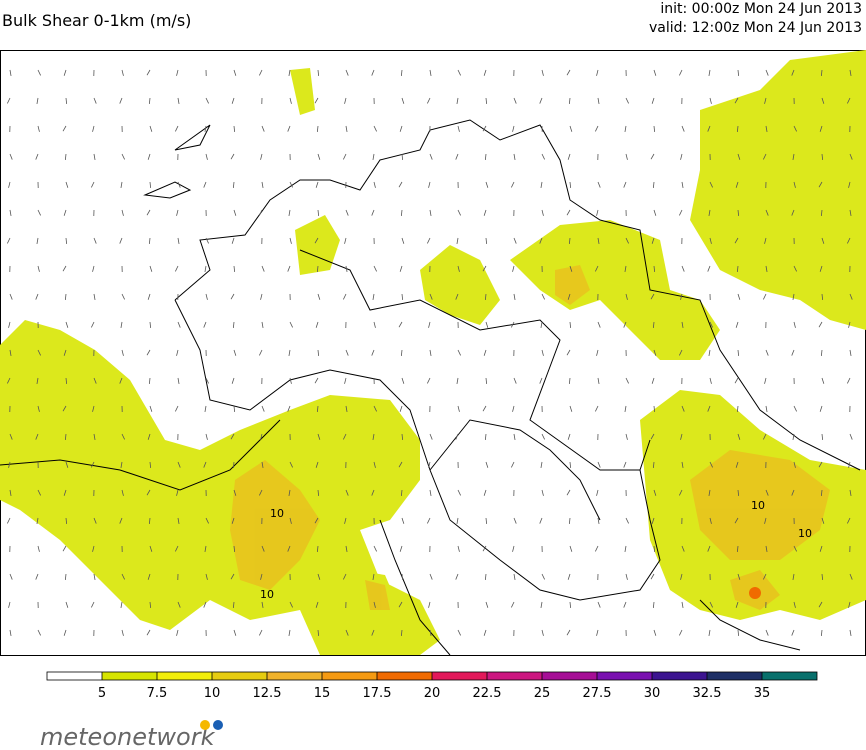 This screenshot has width=866, height=750. Describe the element at coordinates (157, 693) in the screenshot. I see `colorbar-tick-label: 7.5` at that location.